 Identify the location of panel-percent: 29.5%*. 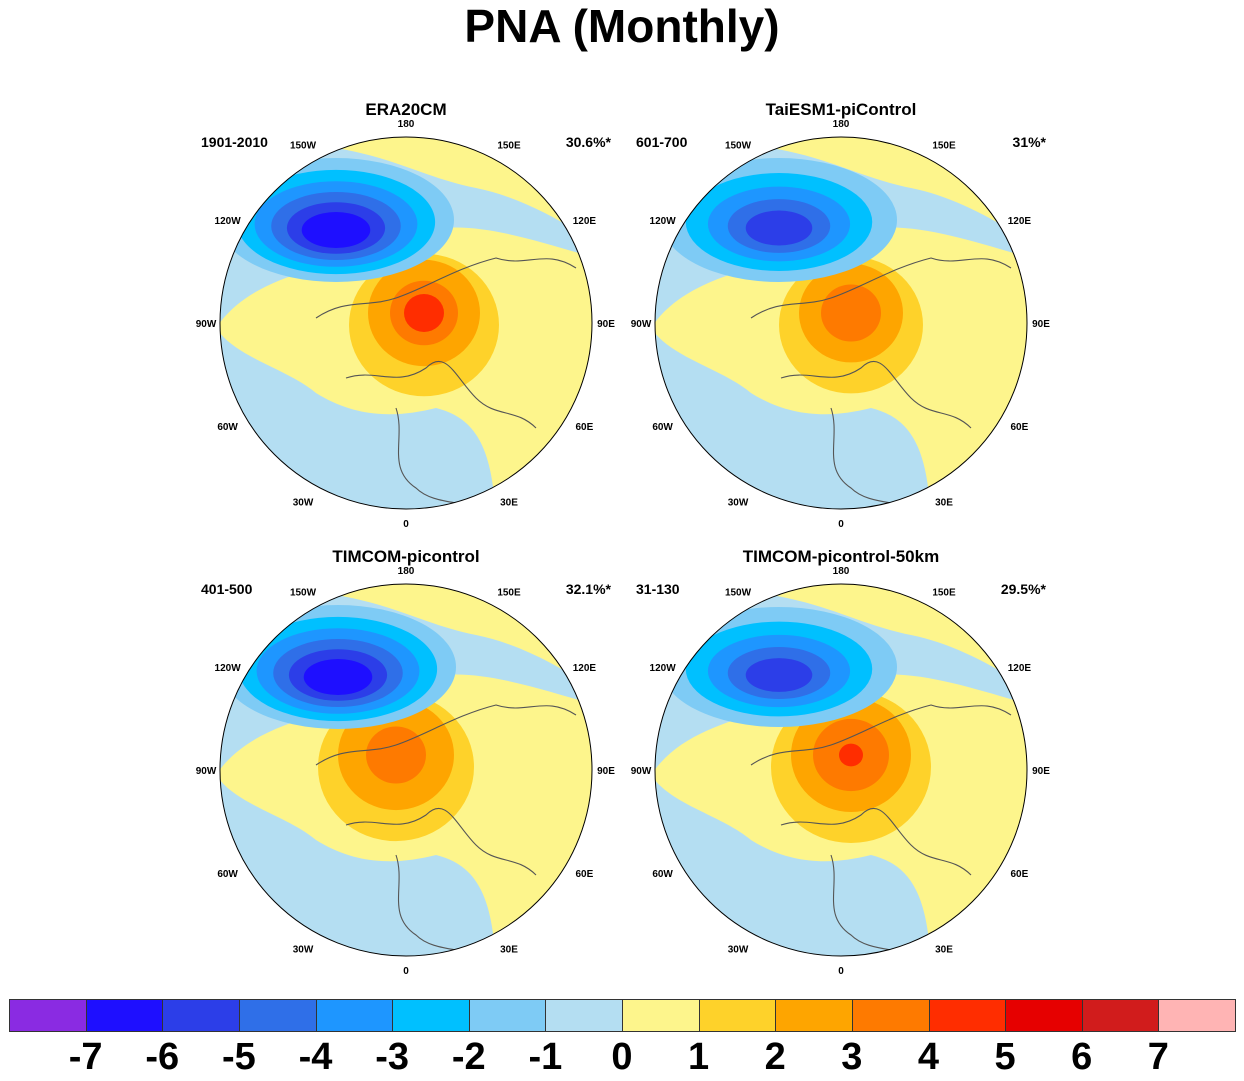
(1023, 589).